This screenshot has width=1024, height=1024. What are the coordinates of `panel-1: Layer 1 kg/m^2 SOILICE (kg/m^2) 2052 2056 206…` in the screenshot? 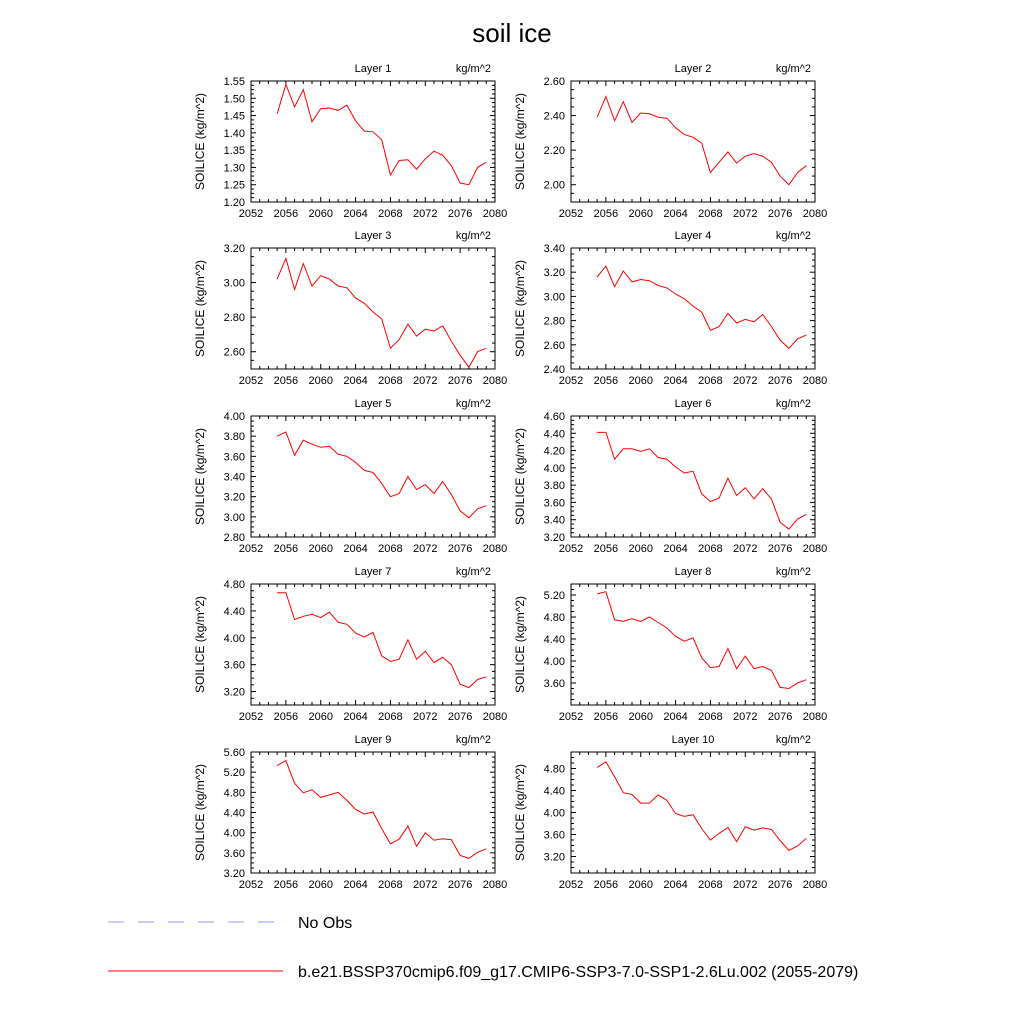 It's located at (350, 141).